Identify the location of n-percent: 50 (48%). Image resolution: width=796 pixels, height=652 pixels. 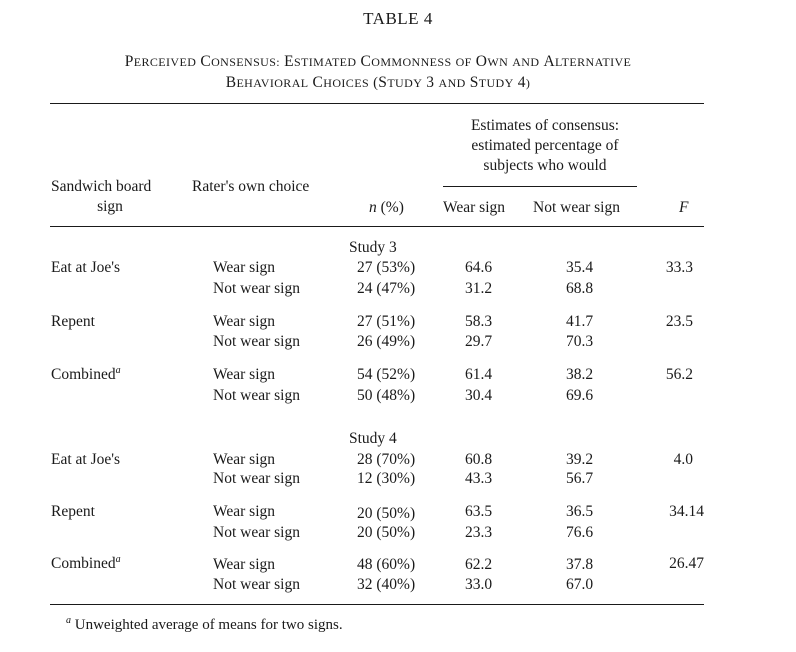
(386, 395).